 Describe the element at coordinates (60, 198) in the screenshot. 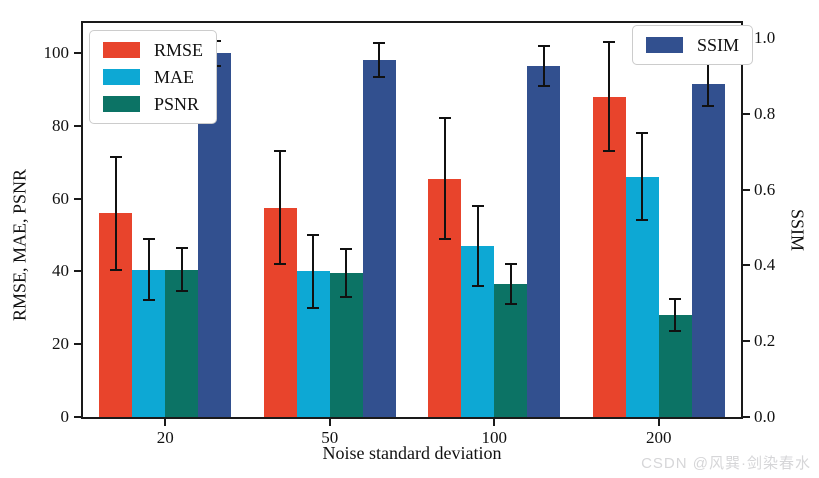

I see `left-y-tick-label-60: 60` at that location.